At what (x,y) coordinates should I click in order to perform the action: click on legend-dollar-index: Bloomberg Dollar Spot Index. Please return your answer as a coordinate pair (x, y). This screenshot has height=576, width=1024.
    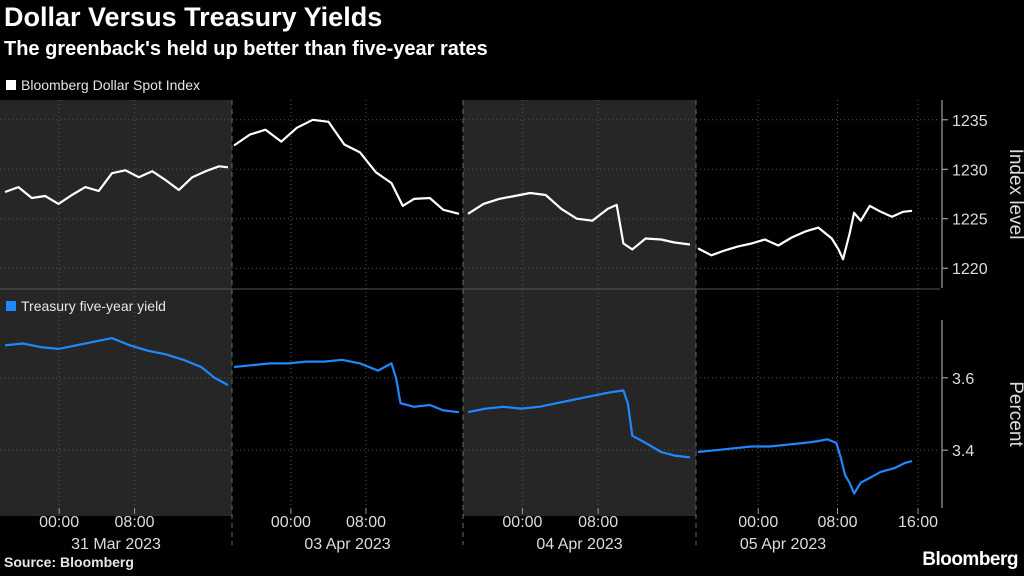
    Looking at the image, I should click on (103, 85).